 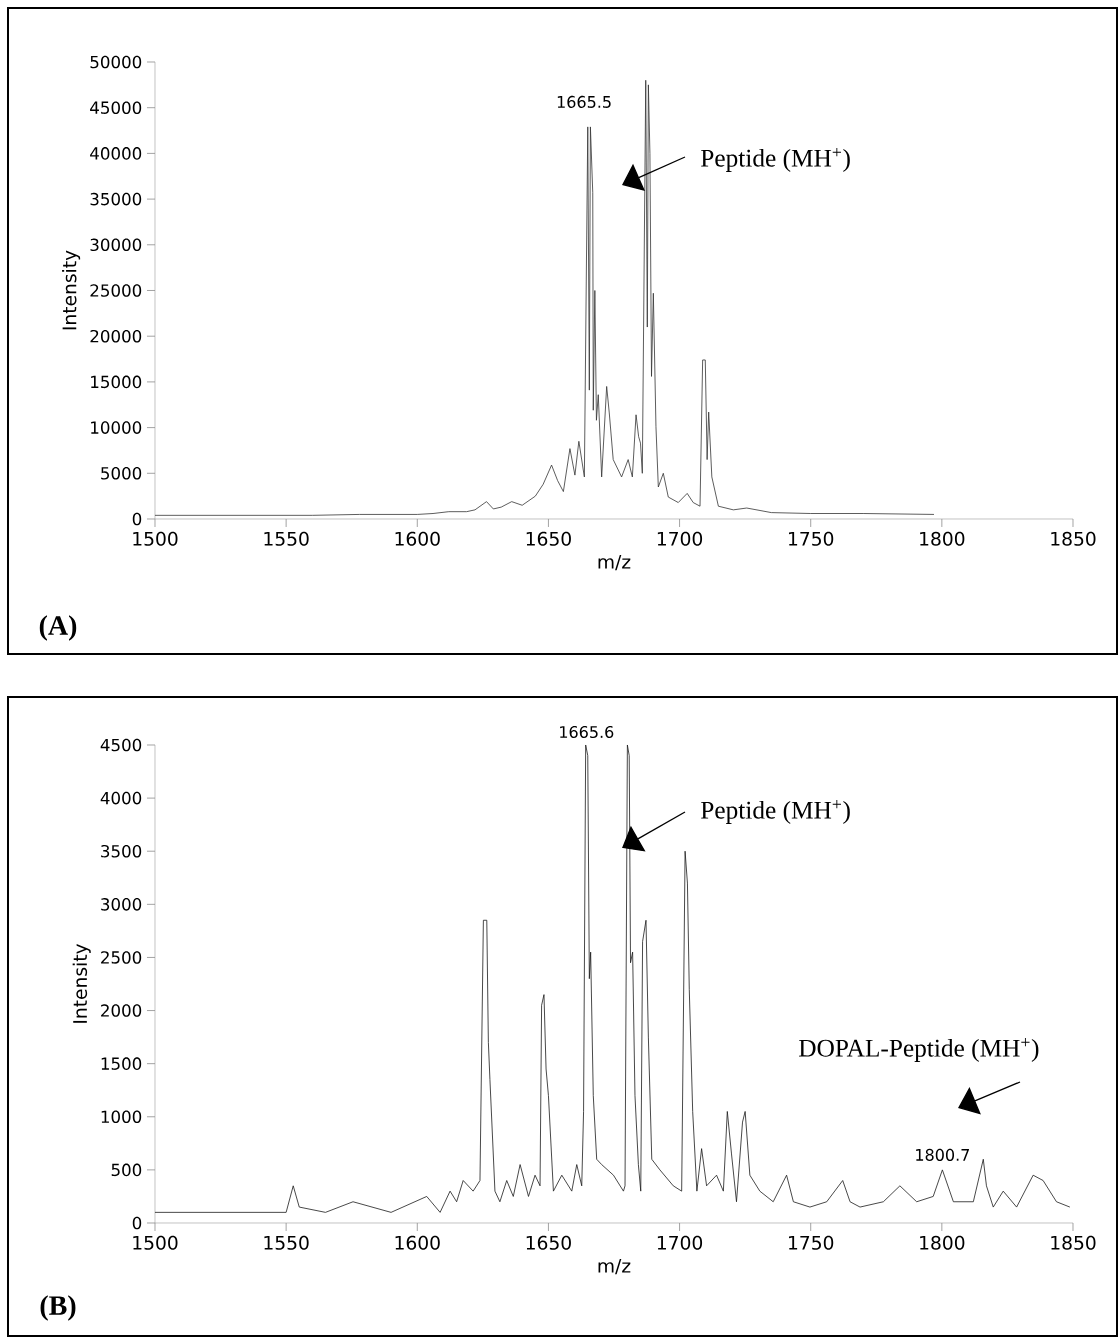 I want to click on text: (A), so click(x=58, y=628).